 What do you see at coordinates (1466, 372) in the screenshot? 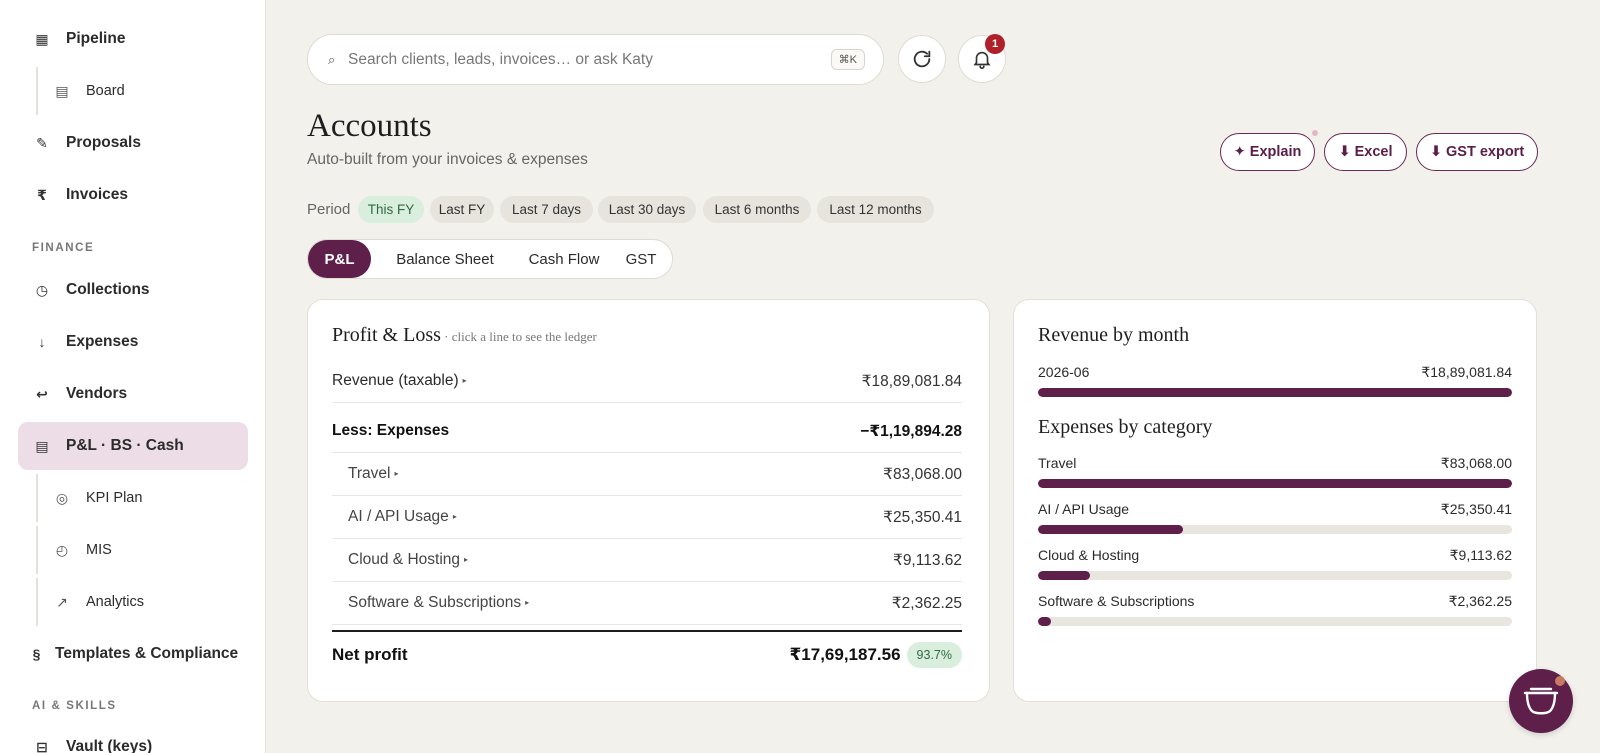
I see `bar-value: ₹18,89,081.84` at bounding box center [1466, 372].